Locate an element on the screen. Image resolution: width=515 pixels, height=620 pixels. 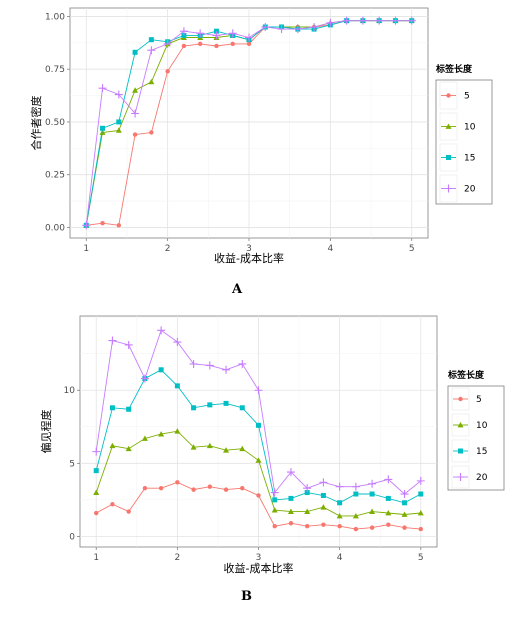
y-tick-label: 1.00 is located at coordinates (55, 17).